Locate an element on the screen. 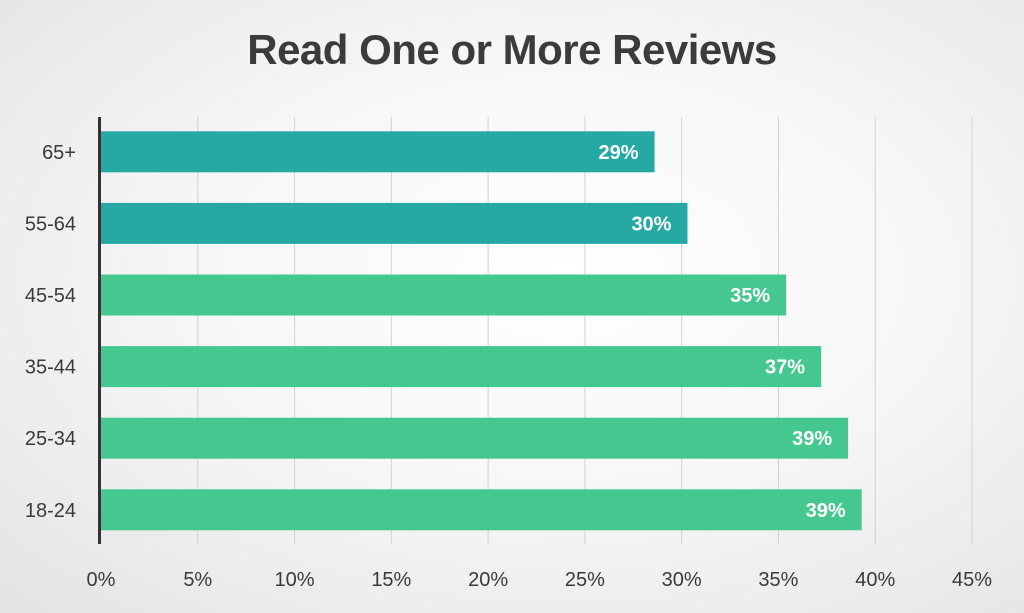  data-label: 35% is located at coordinates (750, 296).